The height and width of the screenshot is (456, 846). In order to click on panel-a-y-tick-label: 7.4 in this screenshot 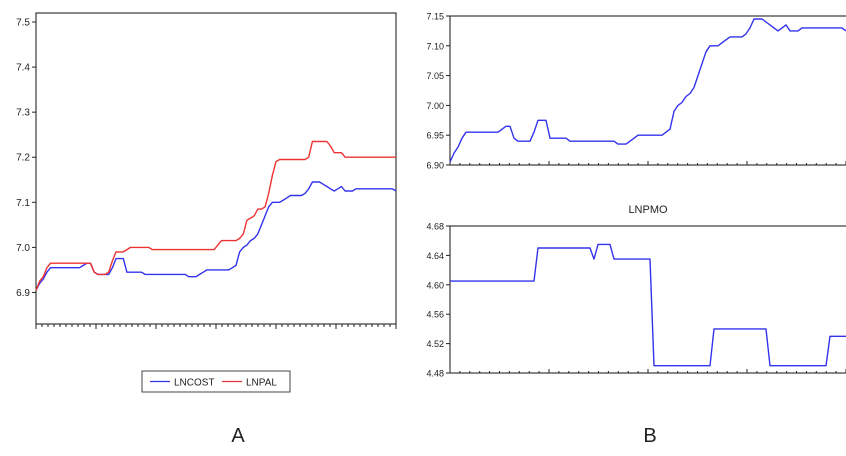, I will do `click(23, 68)`.